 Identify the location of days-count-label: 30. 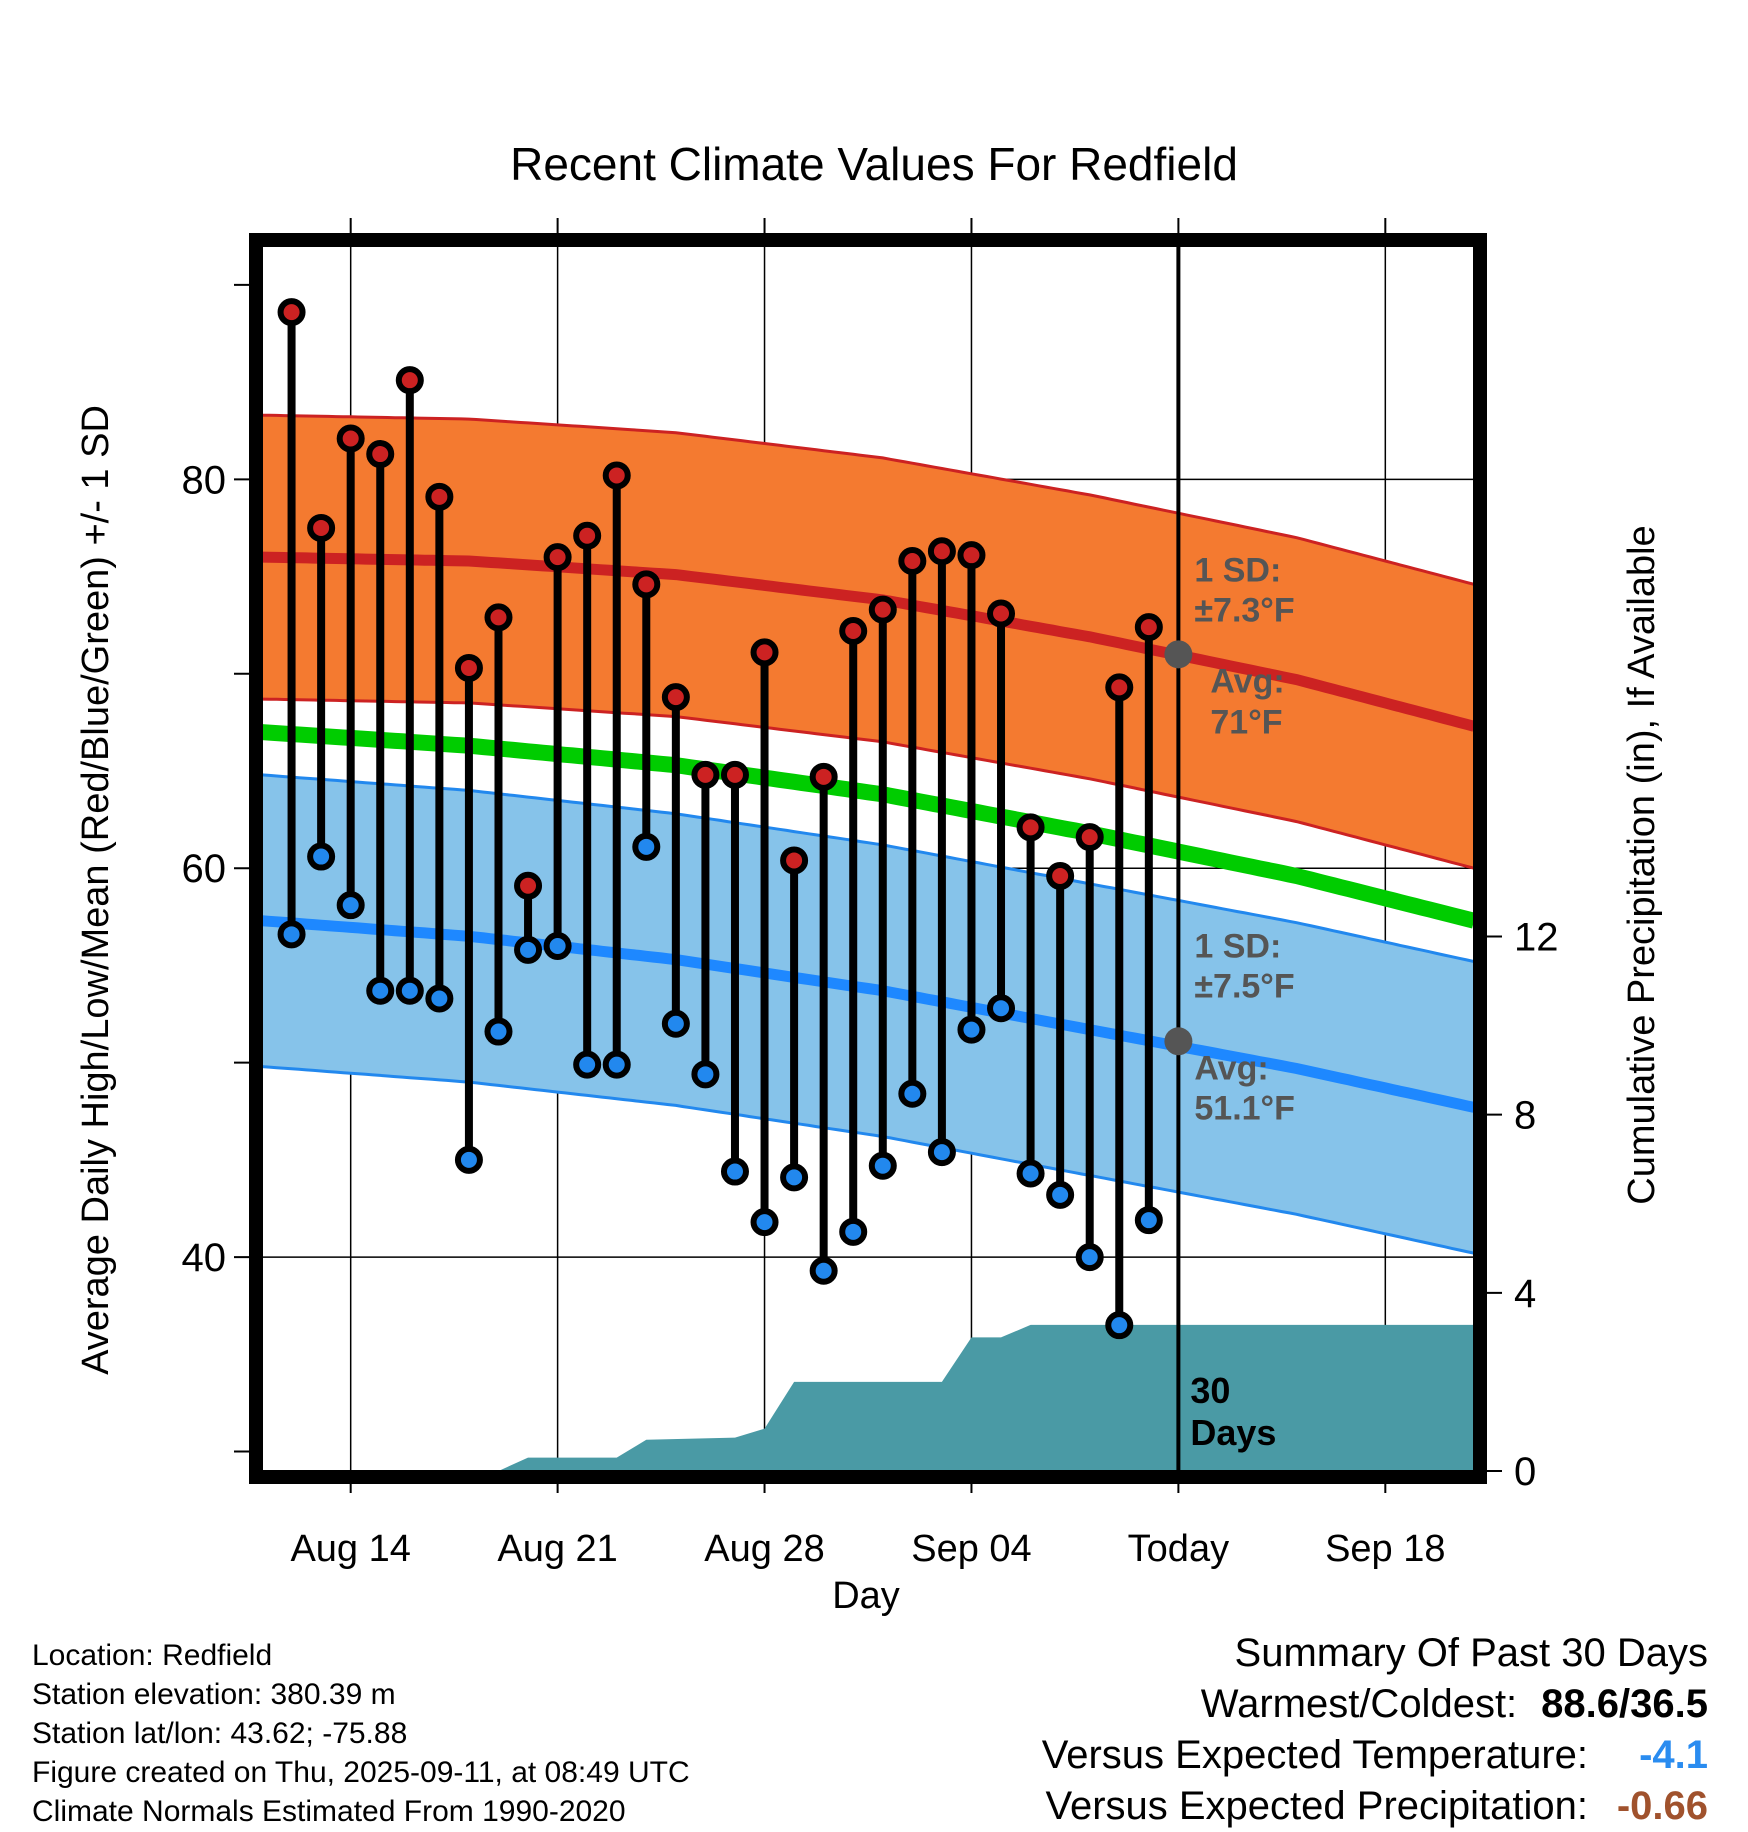
(1210, 1390).